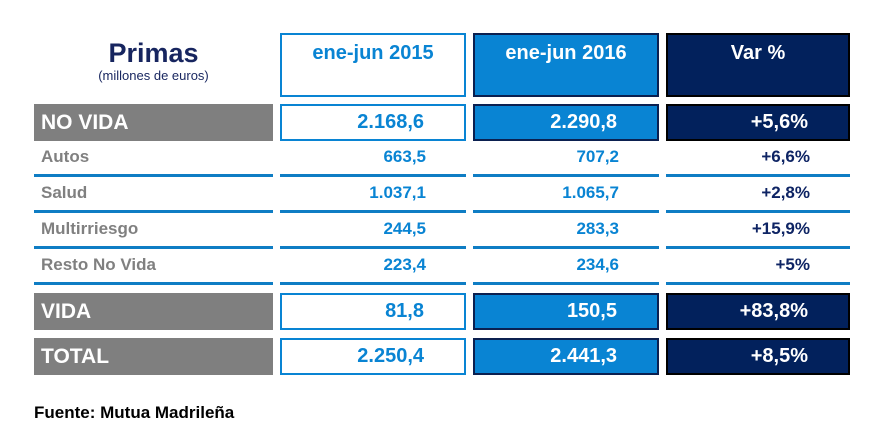 The width and height of the screenshot is (886, 437). What do you see at coordinates (153, 75) in the screenshot?
I see `table-subtitle: (millones de euros)` at bounding box center [153, 75].